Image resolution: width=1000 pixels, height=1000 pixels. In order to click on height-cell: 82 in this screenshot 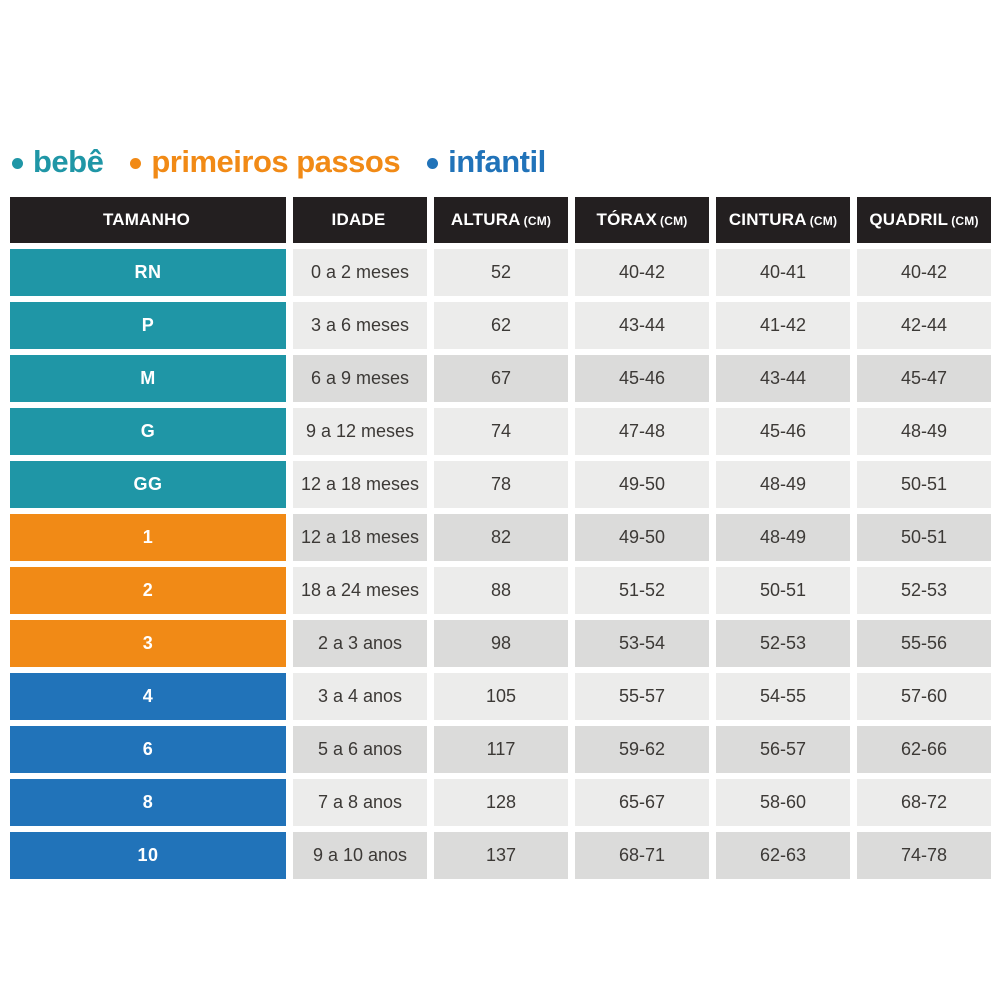, I will do `click(501, 537)`.